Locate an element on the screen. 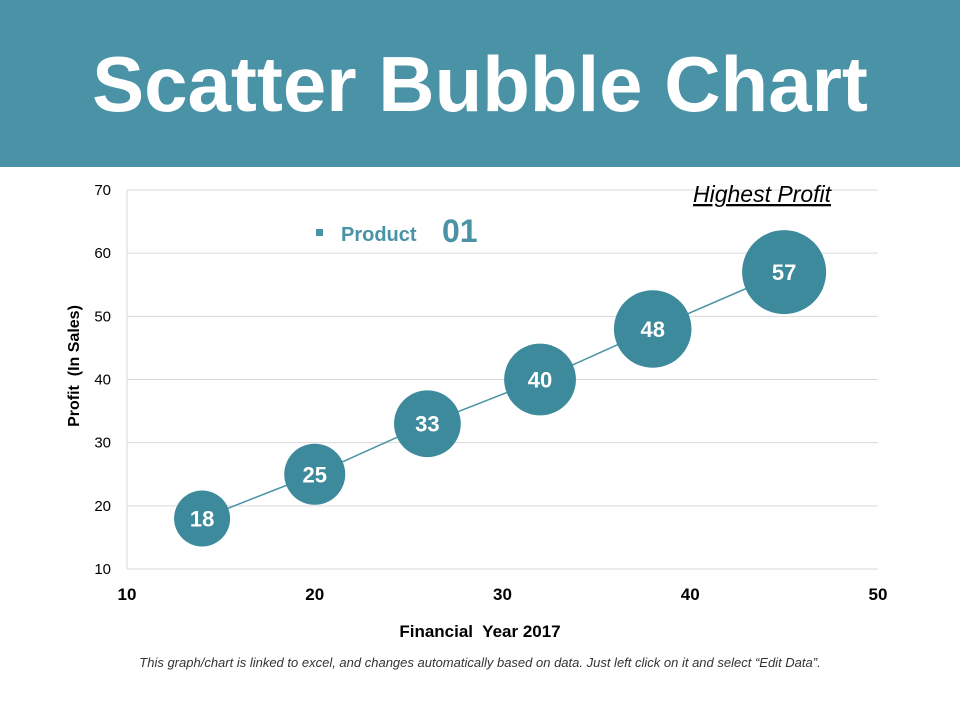 The width and height of the screenshot is (960, 720). y-axis-label: Profit (In Sales) is located at coordinates (74, 366).